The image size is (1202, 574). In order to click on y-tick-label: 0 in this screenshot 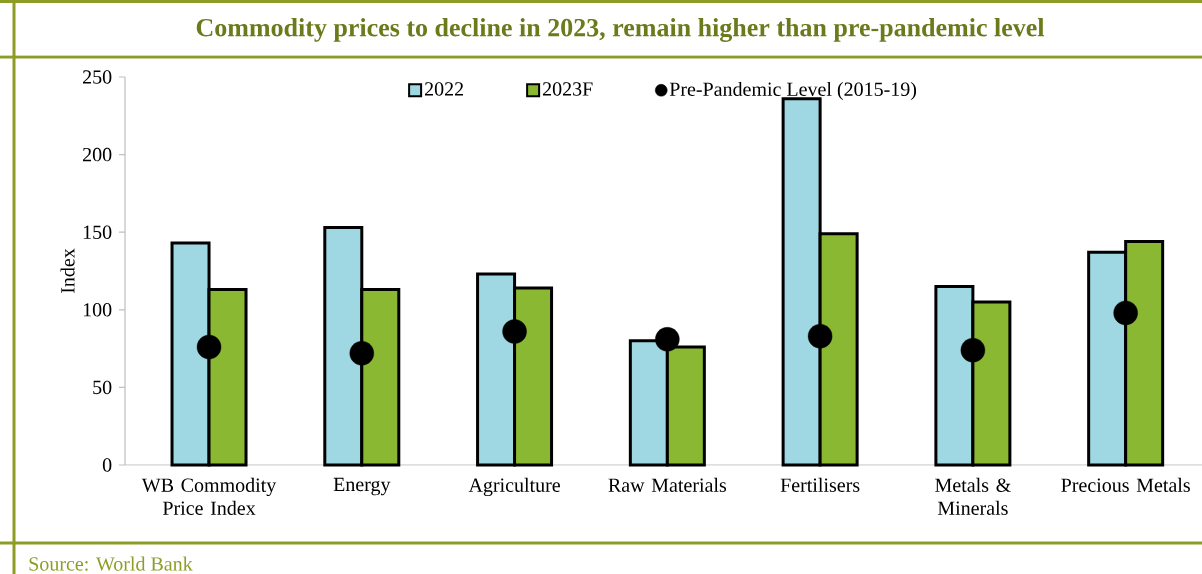, I will do `click(107, 465)`.